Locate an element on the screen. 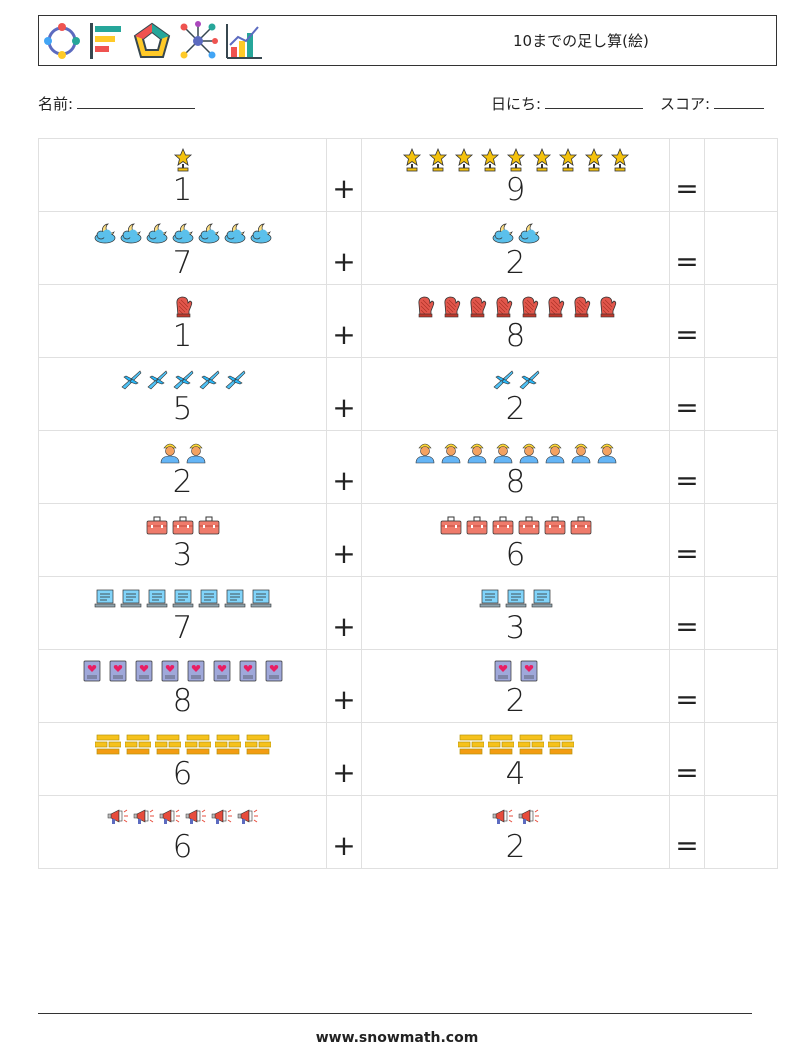 The image size is (794, 1053). date-field: 日にち: is located at coordinates (567, 103).